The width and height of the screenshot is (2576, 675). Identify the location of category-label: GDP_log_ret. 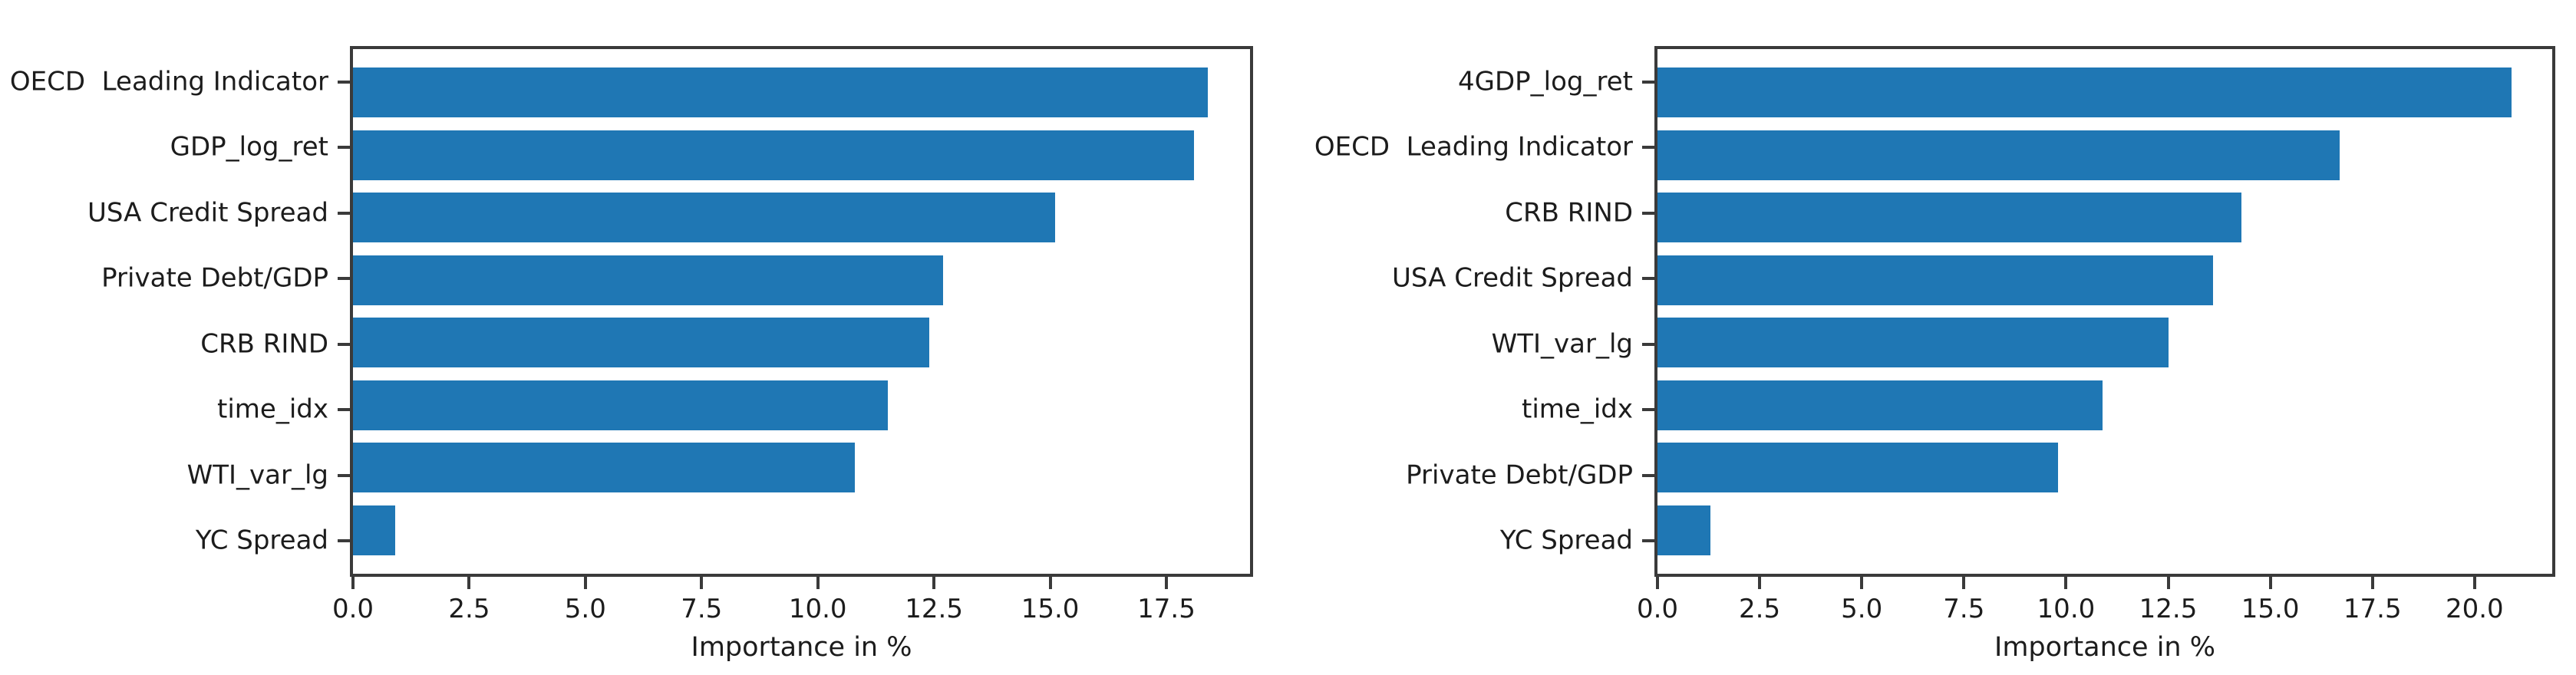
(249, 147).